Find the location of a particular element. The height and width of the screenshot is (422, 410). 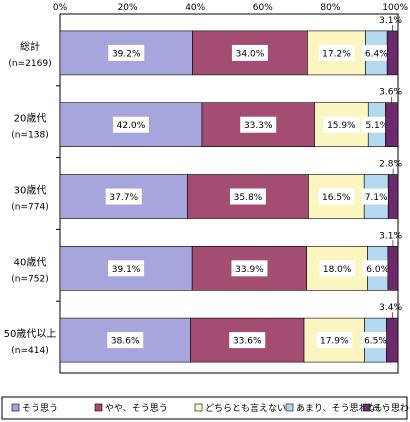

legend-frame is located at coordinates (204, 408).